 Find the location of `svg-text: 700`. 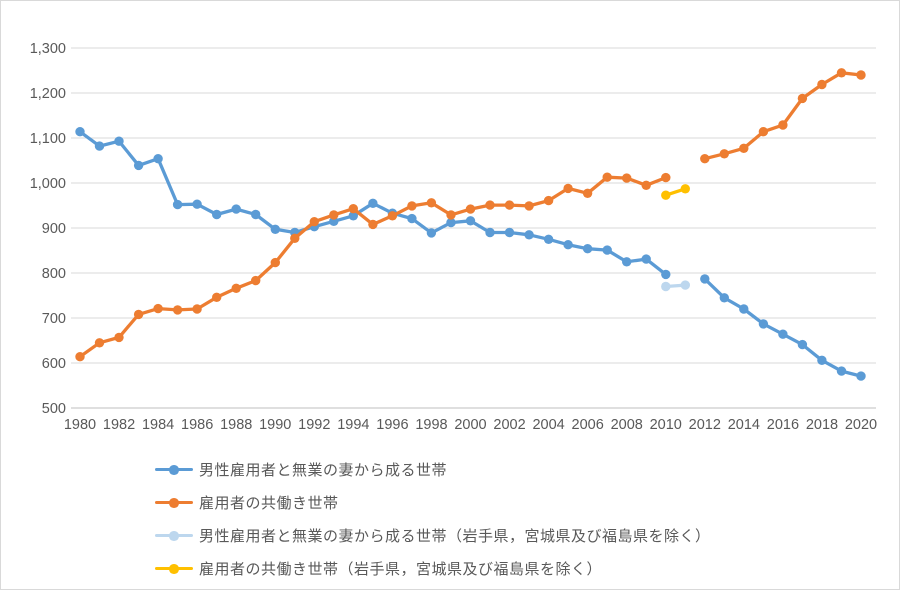

svg-text: 700 is located at coordinates (54, 319).